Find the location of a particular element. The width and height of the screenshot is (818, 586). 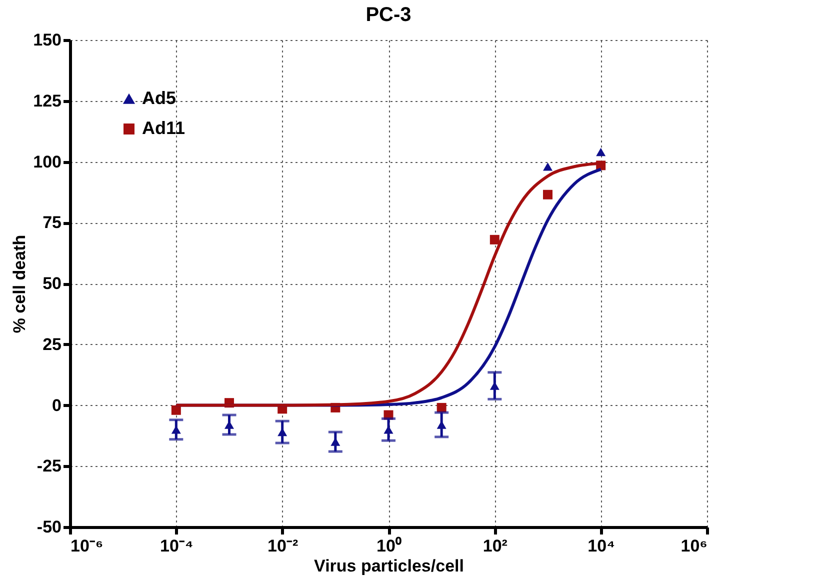

legend-label: Ad11 is located at coordinates (164, 128).